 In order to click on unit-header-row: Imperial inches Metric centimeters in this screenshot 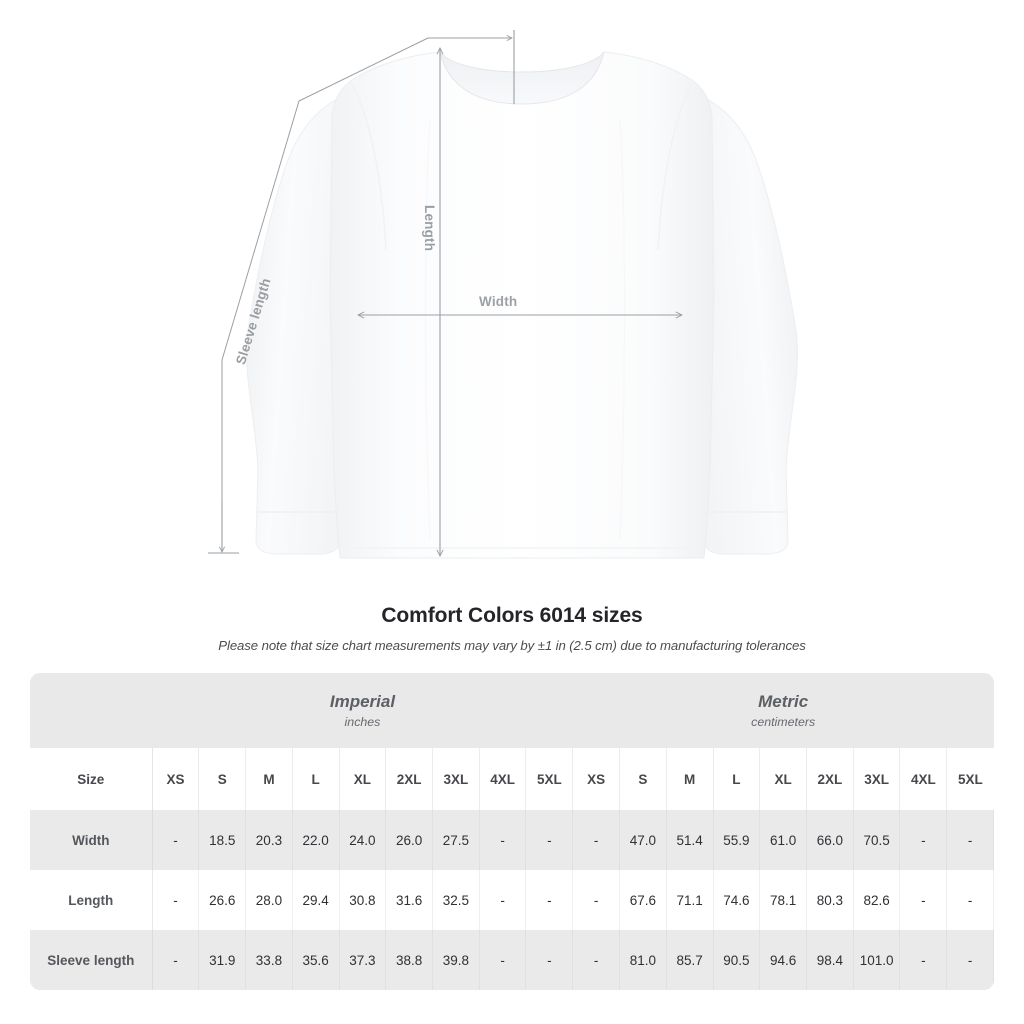, I will do `click(512, 710)`.